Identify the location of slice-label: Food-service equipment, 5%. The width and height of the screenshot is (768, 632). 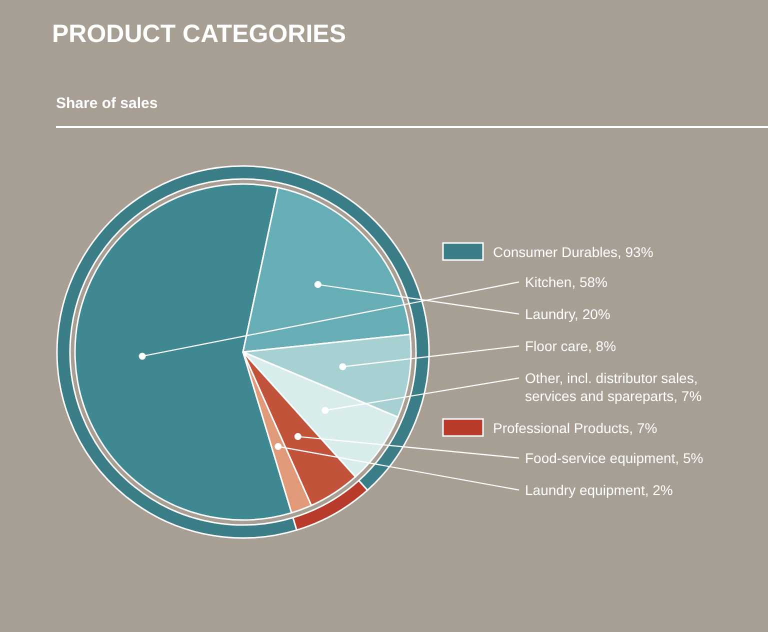
(614, 458).